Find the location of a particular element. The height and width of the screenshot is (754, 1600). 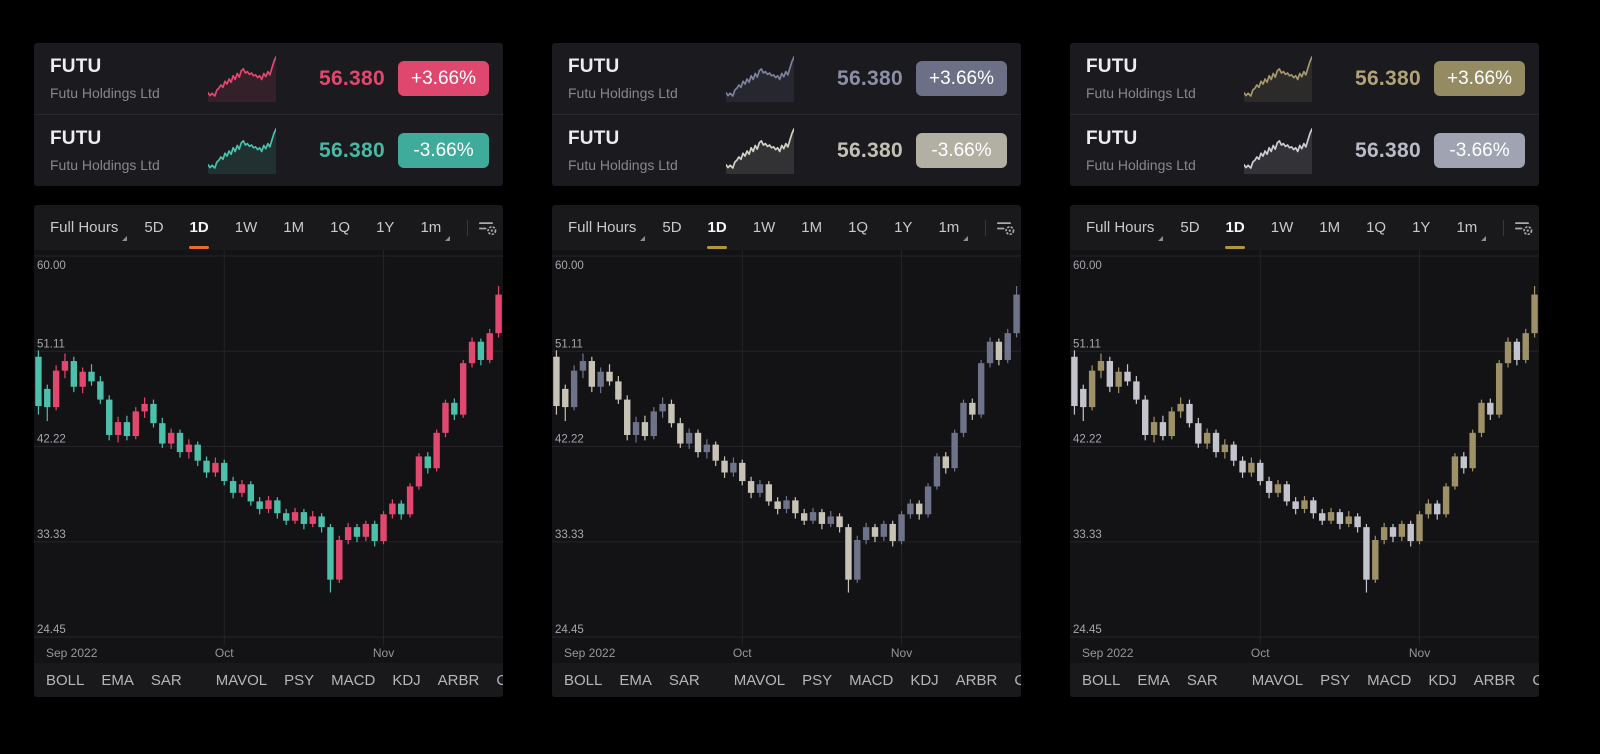

tab-label: Full Hours is located at coordinates (1120, 227).